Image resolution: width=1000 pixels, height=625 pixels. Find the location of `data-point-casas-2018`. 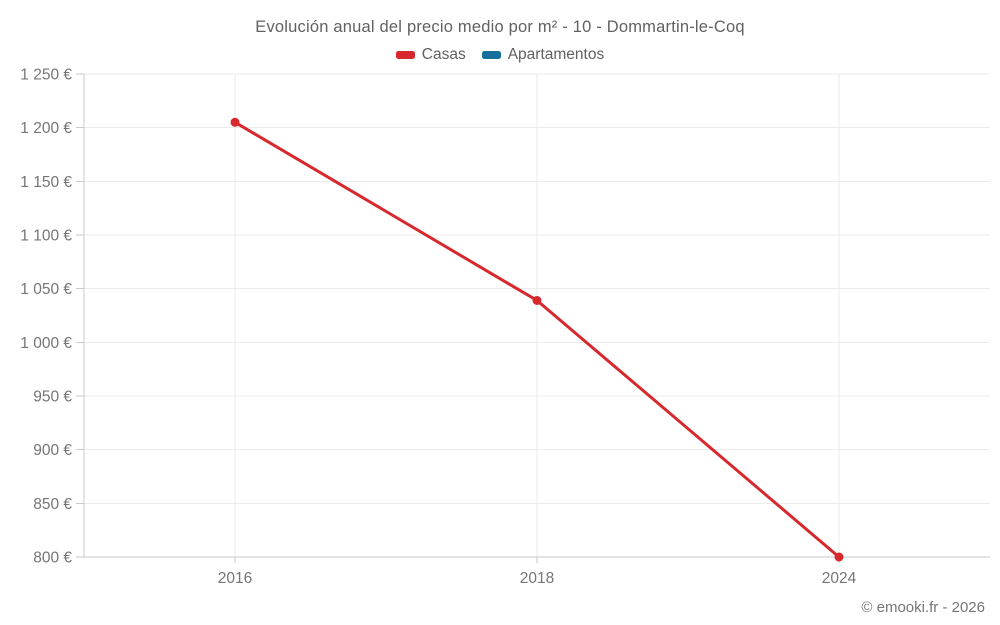

data-point-casas-2018 is located at coordinates (537, 300).